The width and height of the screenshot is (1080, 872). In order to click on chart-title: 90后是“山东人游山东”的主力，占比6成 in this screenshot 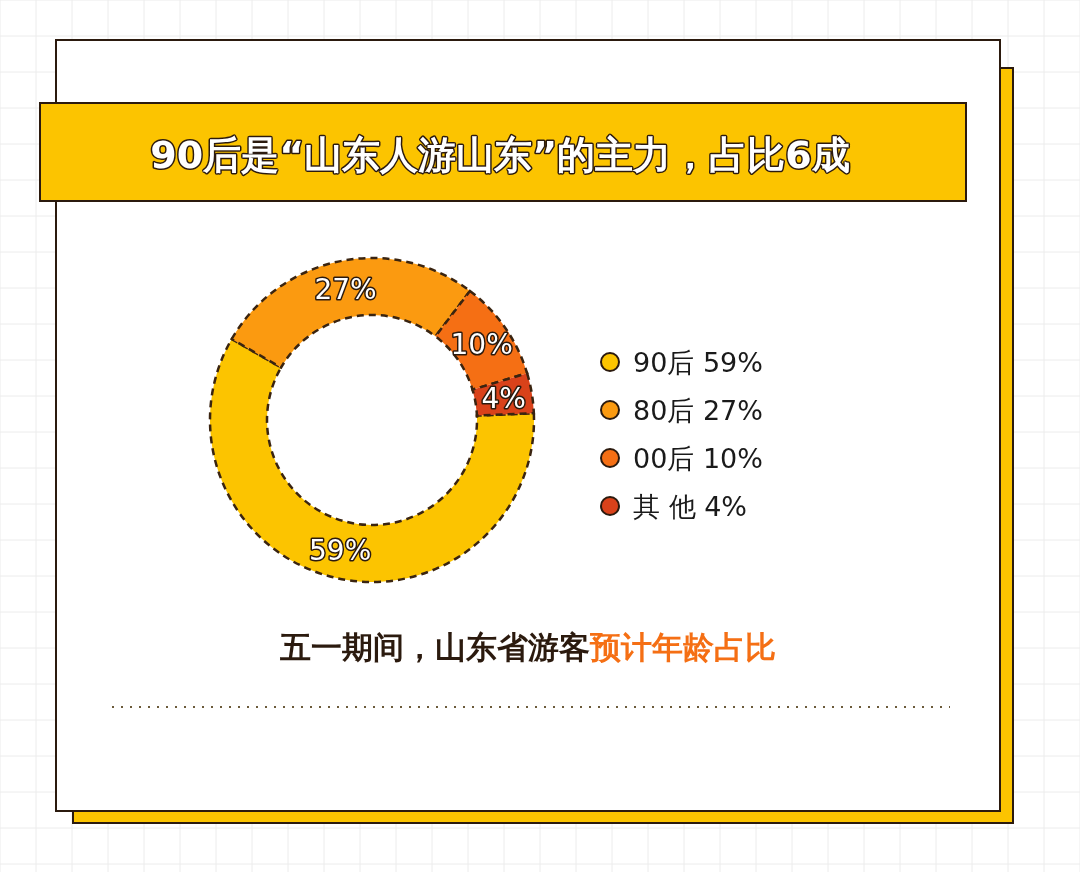, I will do `click(500, 155)`.